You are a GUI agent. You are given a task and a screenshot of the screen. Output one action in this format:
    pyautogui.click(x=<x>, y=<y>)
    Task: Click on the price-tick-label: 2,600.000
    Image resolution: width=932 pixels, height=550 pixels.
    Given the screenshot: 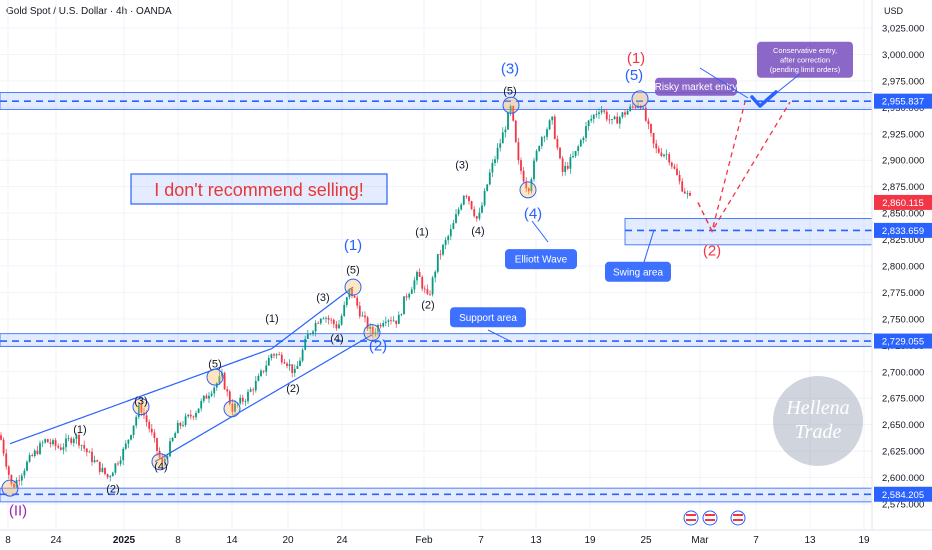 What is the action you would take?
    pyautogui.click(x=903, y=478)
    